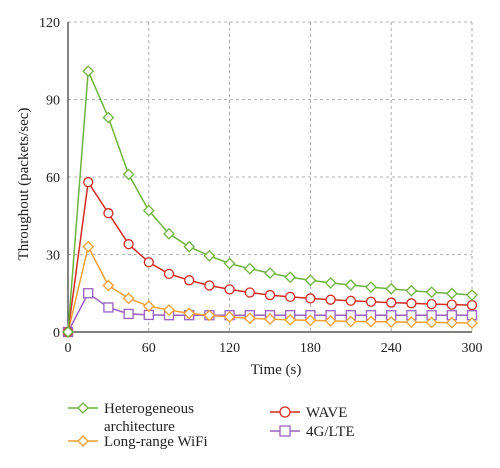  I want to click on legend-label-lte: 4G/LTE, so click(330, 432).